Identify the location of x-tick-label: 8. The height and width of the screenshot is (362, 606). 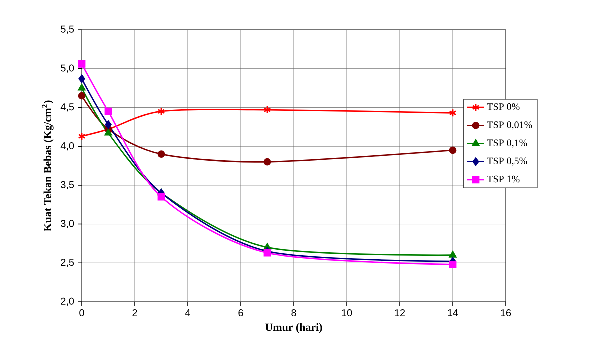
(294, 313).